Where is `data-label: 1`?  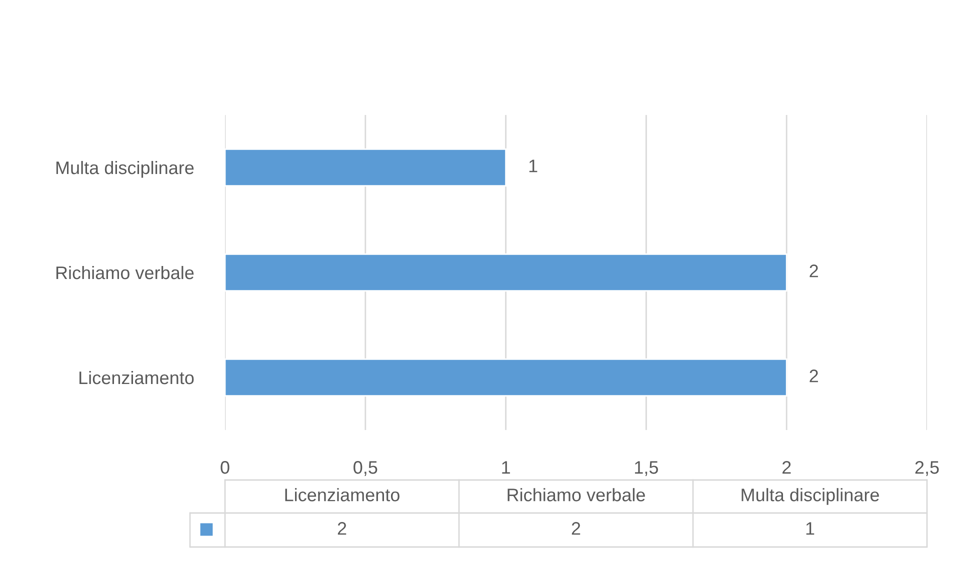
data-label: 1 is located at coordinates (533, 166).